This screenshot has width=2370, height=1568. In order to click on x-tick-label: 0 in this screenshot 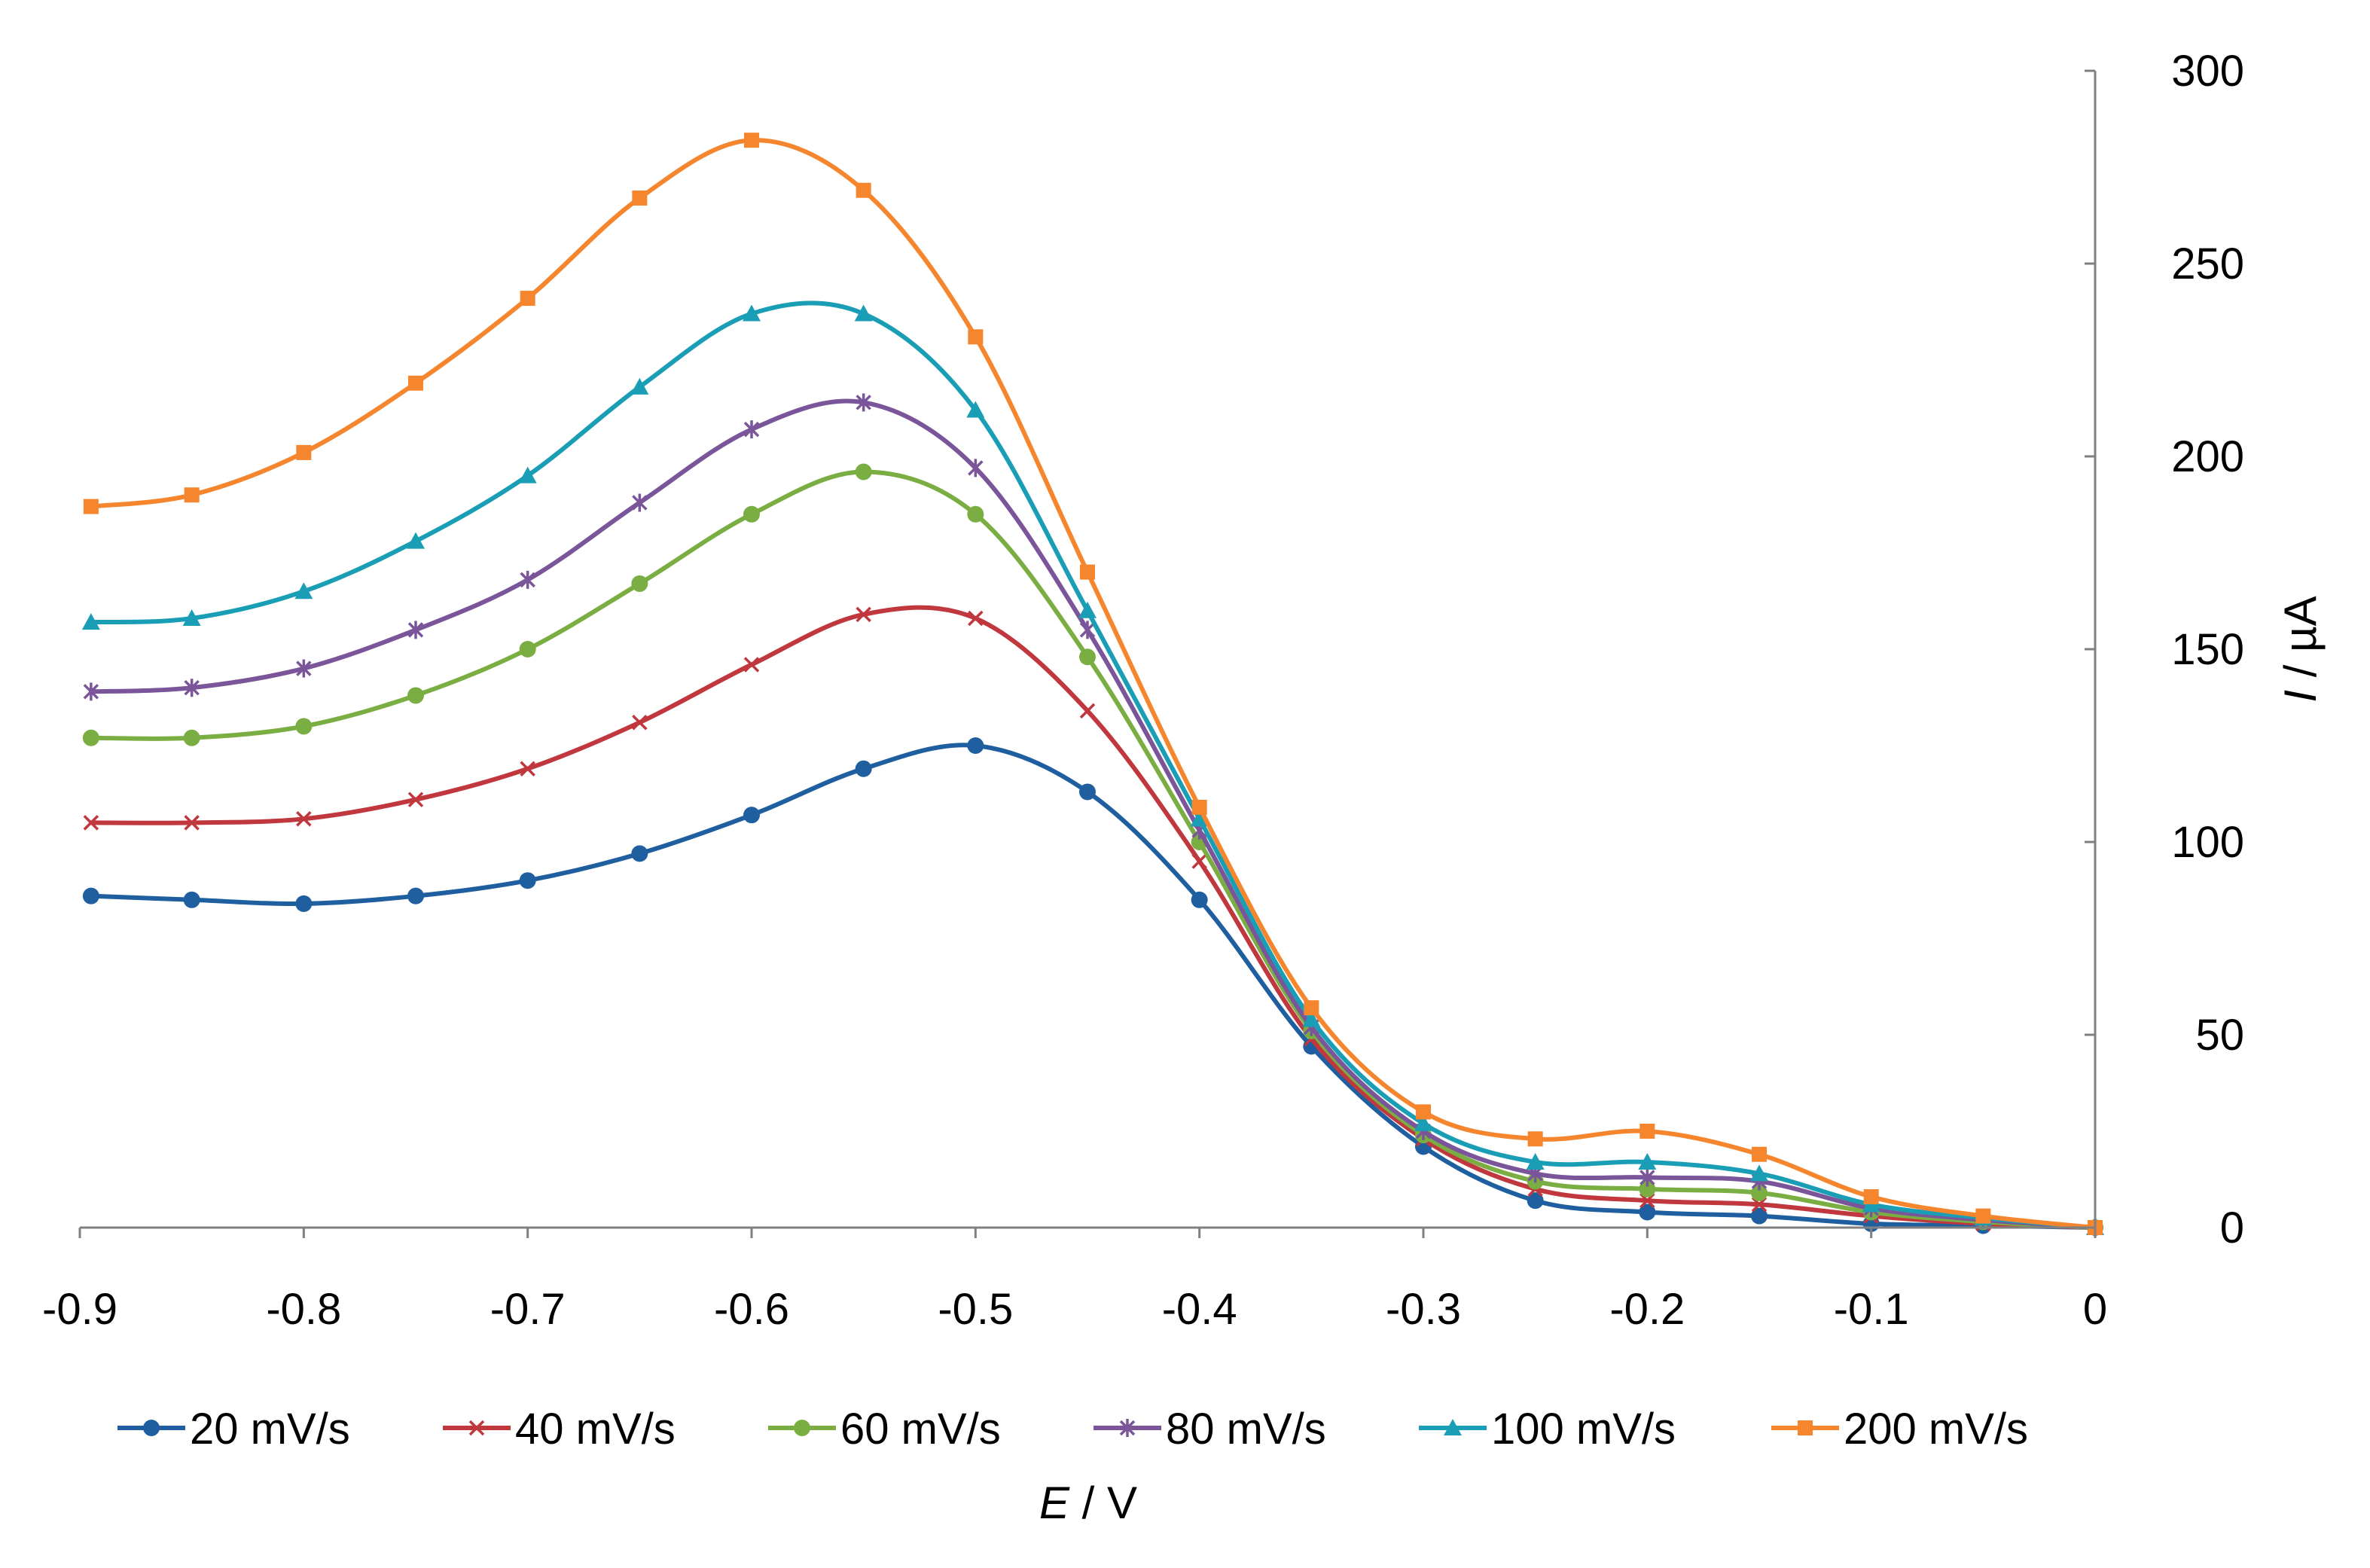, I will do `click(2095, 1309)`.